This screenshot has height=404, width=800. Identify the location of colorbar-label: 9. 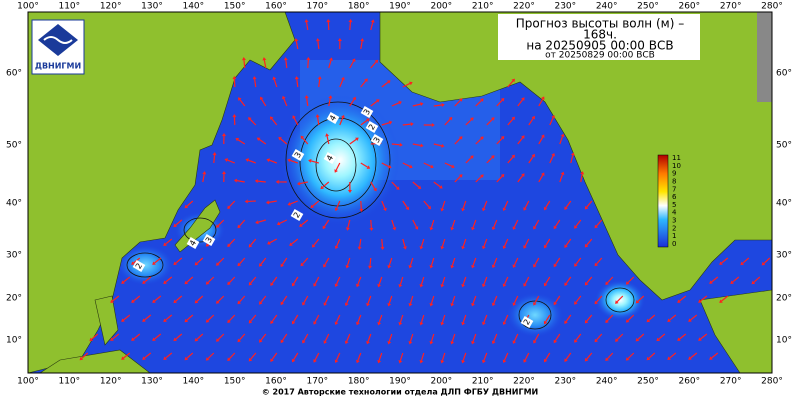
(674, 174).